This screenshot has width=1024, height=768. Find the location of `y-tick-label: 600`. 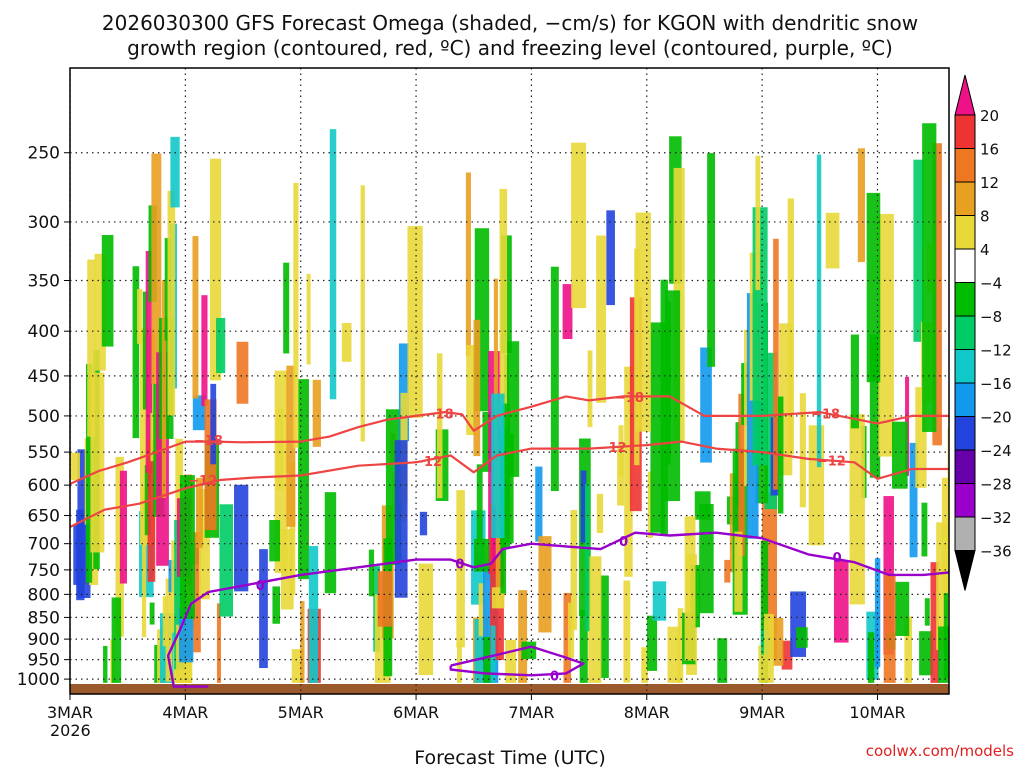

y-tick-label: 600 is located at coordinates (44, 486).